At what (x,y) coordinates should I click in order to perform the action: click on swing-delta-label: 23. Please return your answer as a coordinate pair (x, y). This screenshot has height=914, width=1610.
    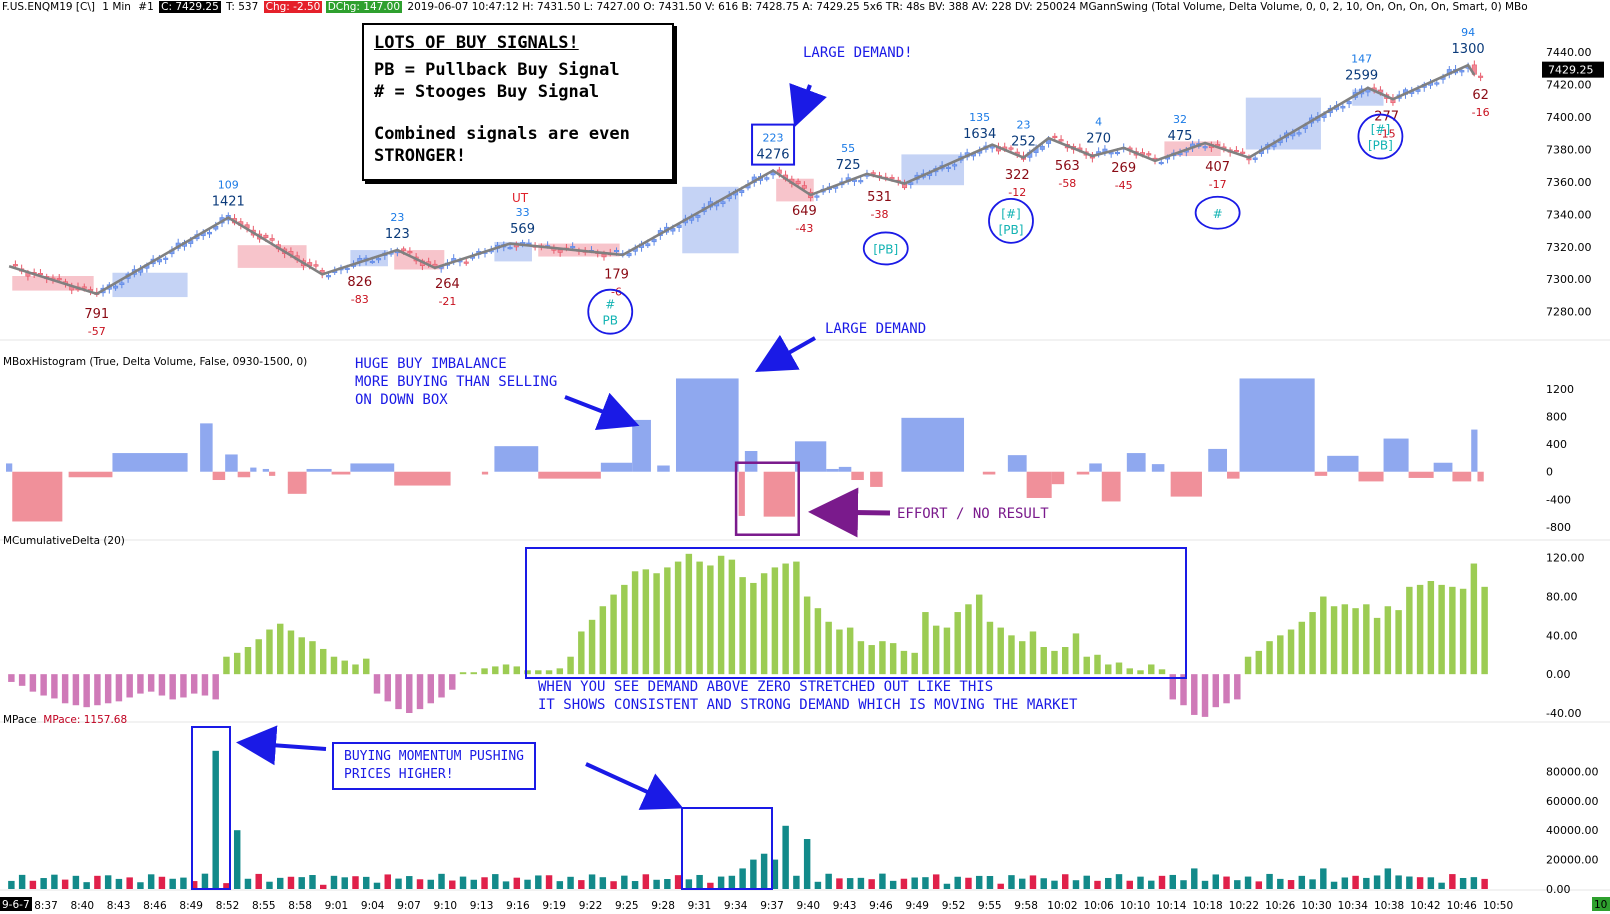
    Looking at the image, I should click on (1024, 125).